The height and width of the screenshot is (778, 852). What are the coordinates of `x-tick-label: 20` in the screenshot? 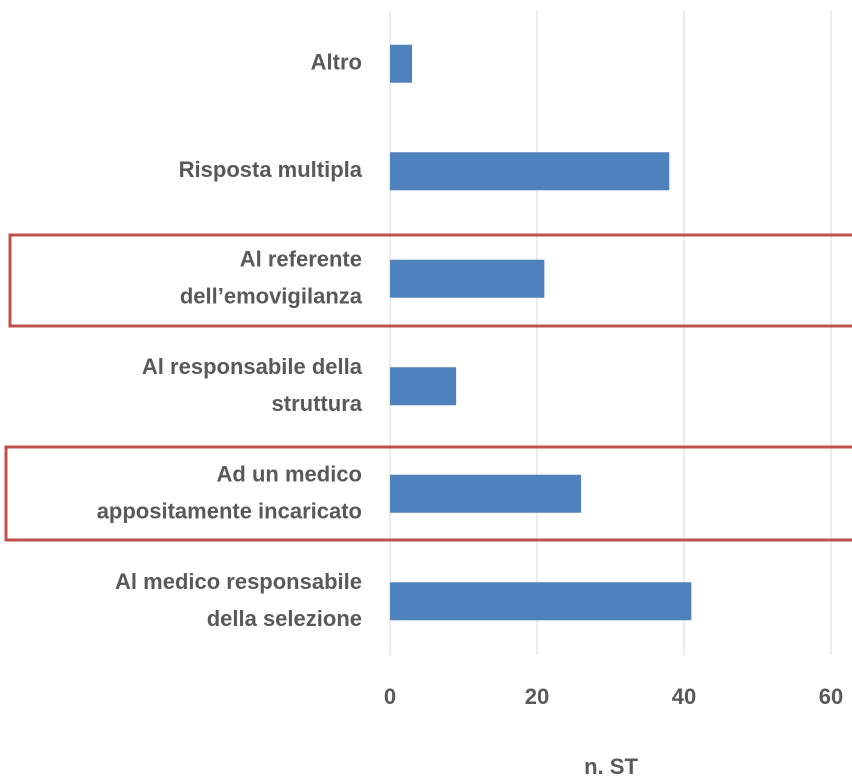 It's located at (537, 696).